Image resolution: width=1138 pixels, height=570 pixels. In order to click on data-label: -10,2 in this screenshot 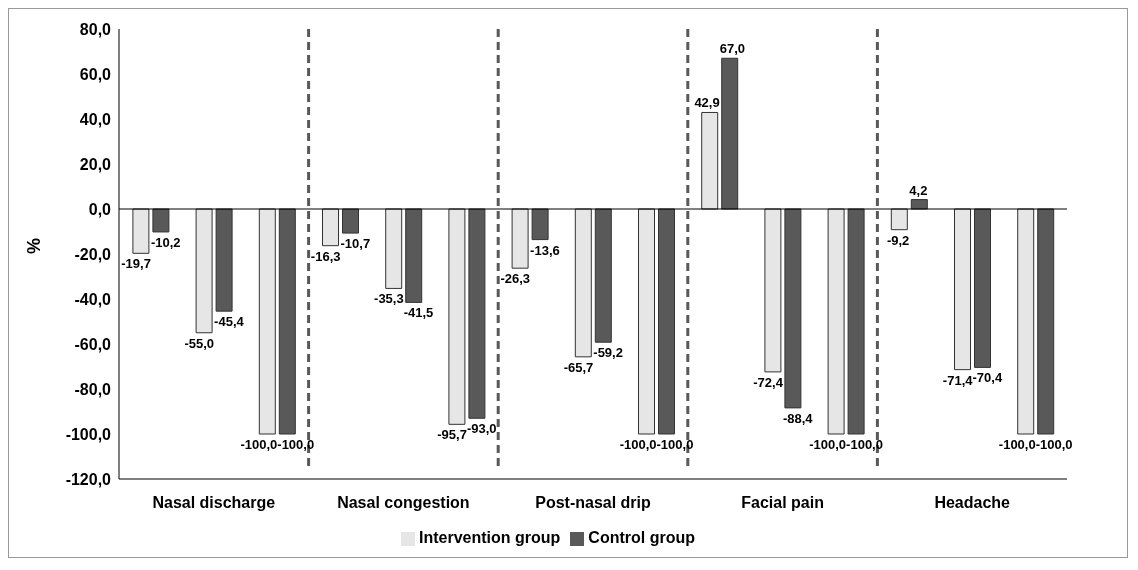, I will do `click(165, 242)`.